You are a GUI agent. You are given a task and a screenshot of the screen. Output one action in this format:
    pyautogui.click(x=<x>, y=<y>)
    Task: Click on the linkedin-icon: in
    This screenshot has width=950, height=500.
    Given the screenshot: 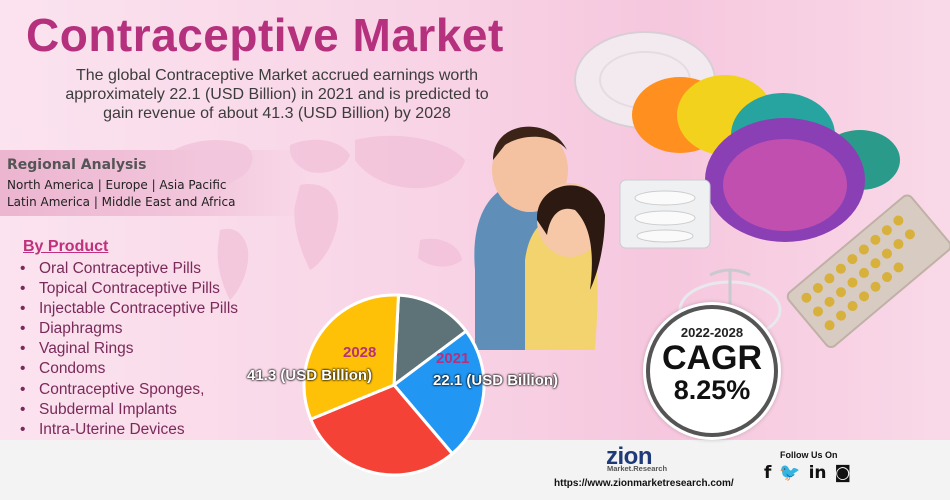 What is the action you would take?
    pyautogui.click(x=817, y=473)
    